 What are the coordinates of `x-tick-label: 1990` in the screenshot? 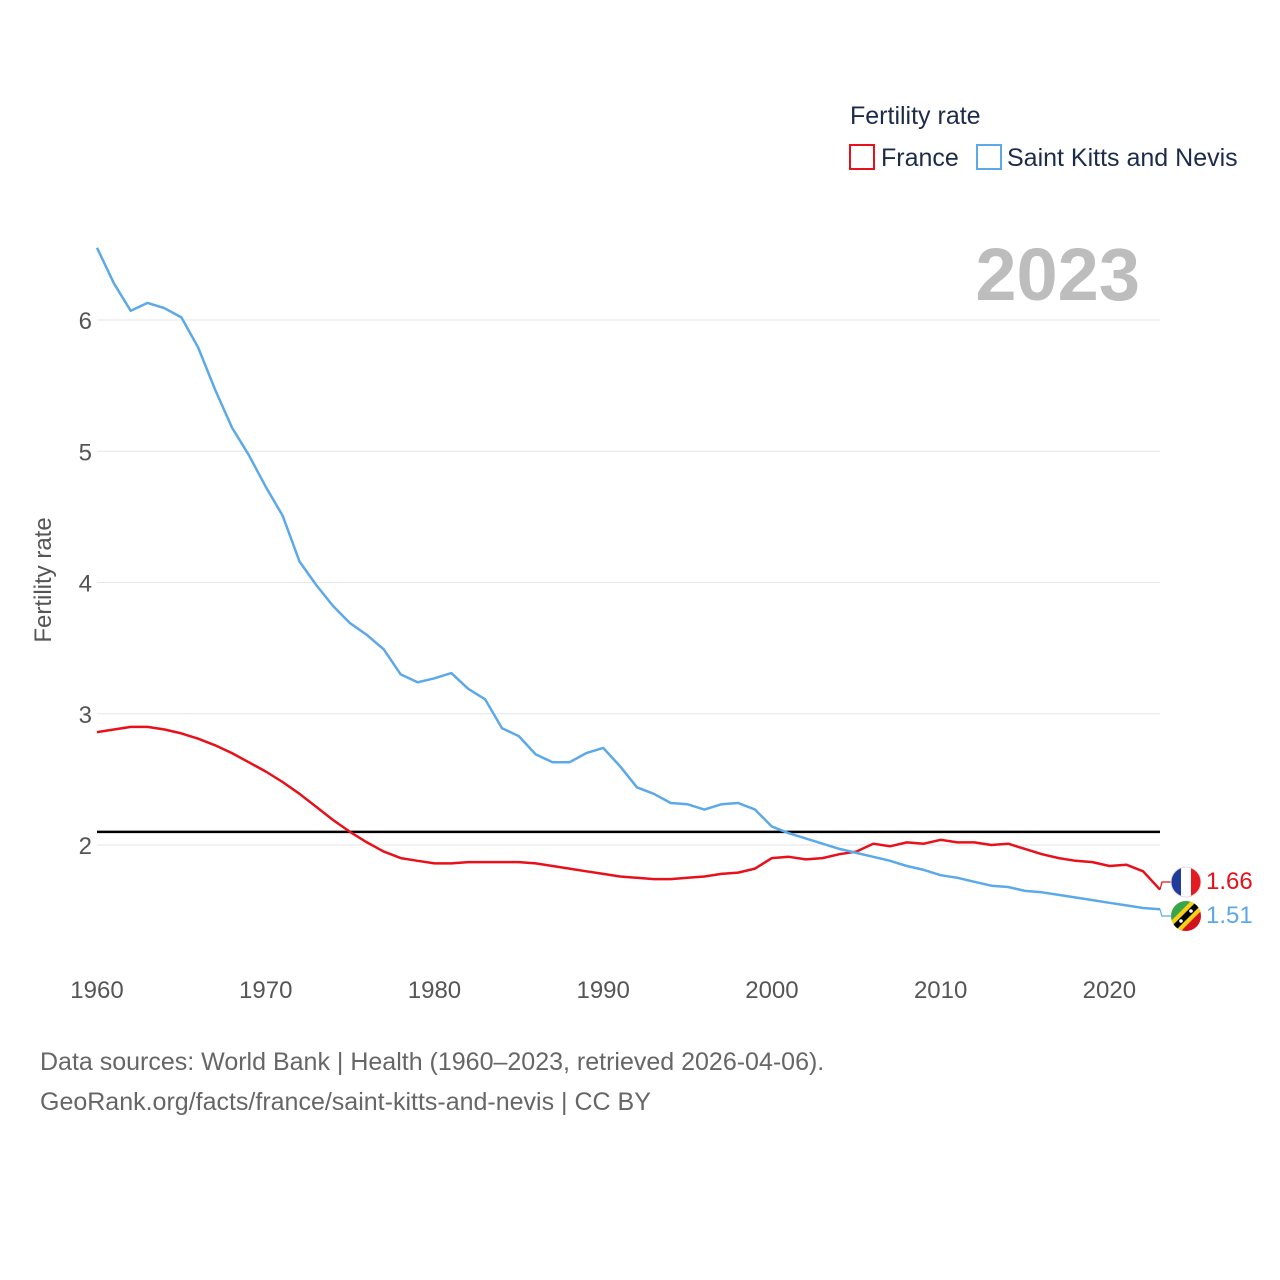 It's located at (602, 990).